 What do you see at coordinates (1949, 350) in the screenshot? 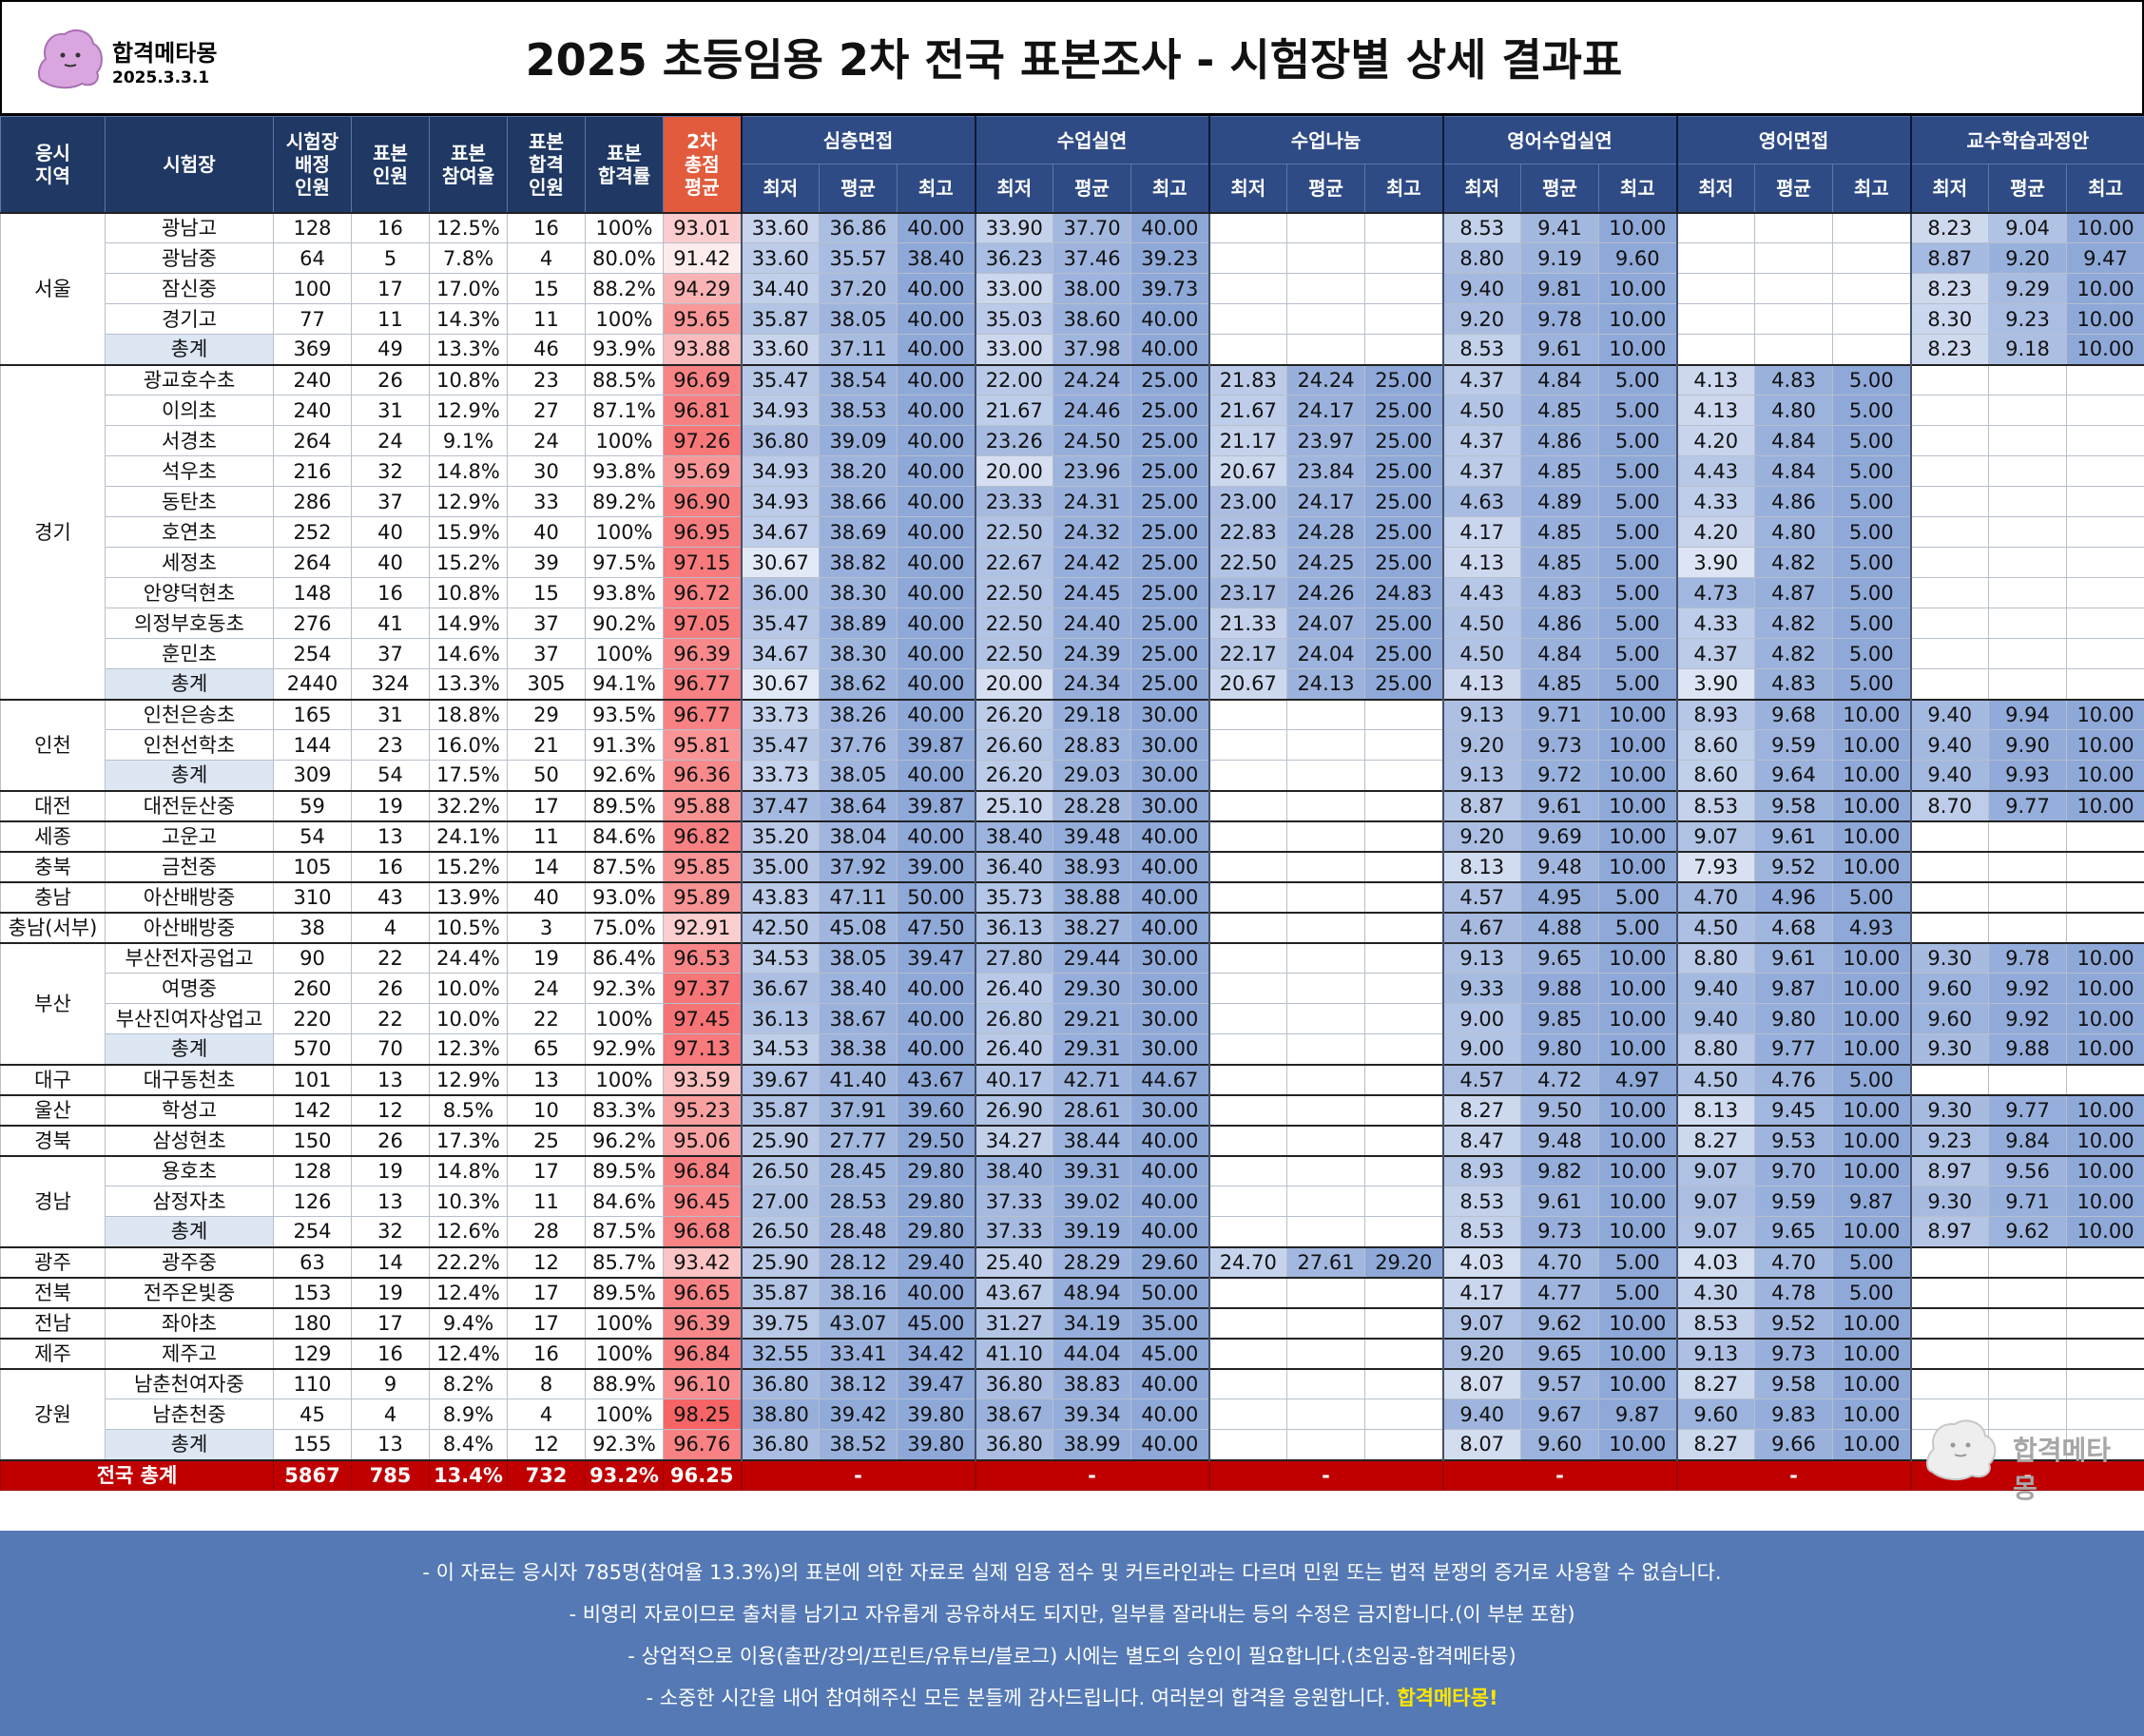
I see `score-cell: 8.23` at bounding box center [1949, 350].